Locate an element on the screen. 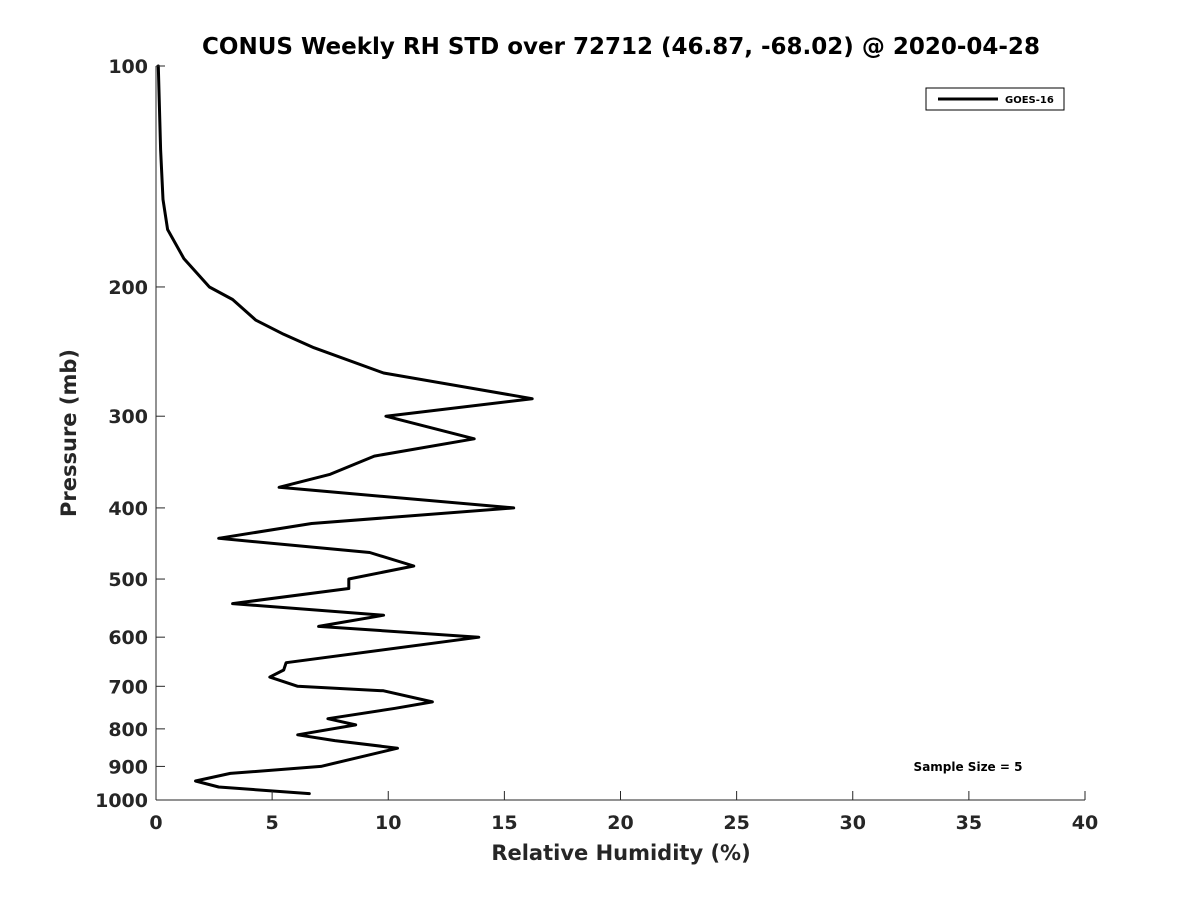  y-tick-label: 200 is located at coordinates (128, 288).